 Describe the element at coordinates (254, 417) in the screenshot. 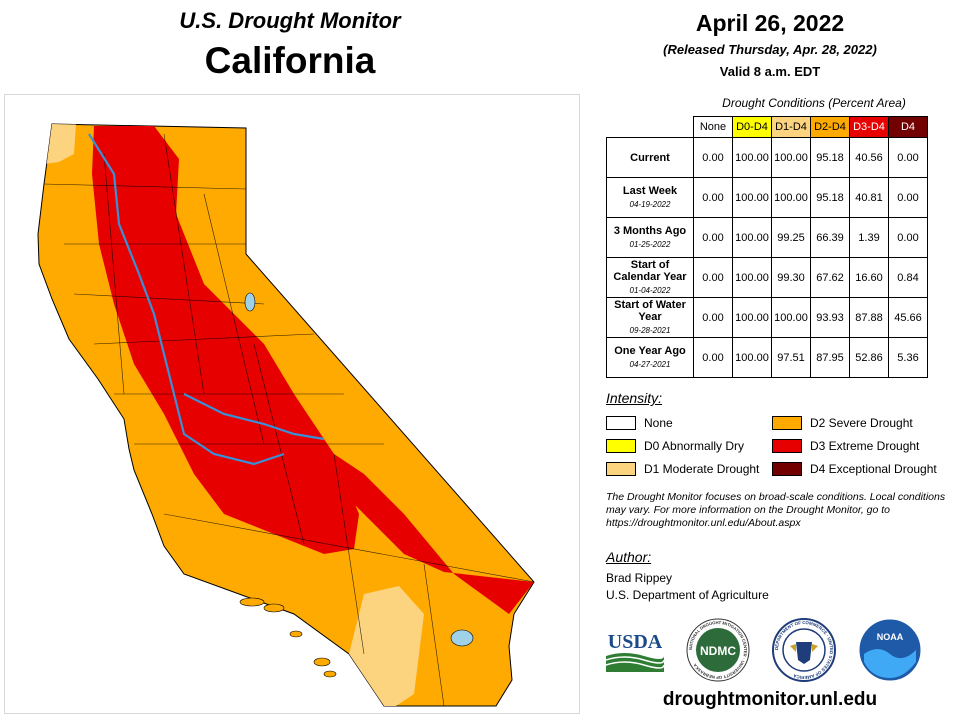

I see `san-joaquin-river` at that location.